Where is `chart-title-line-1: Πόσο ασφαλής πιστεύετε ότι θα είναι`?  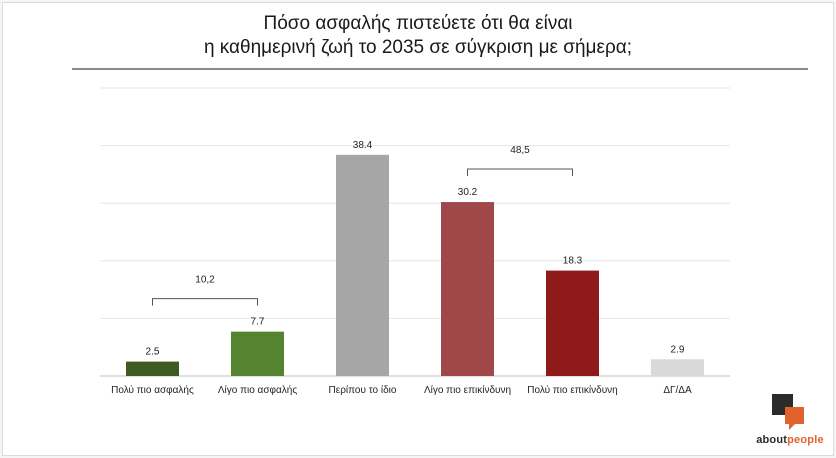 chart-title-line-1: Πόσο ασφαλής πιστεύετε ότι θα είναι is located at coordinates (418, 23).